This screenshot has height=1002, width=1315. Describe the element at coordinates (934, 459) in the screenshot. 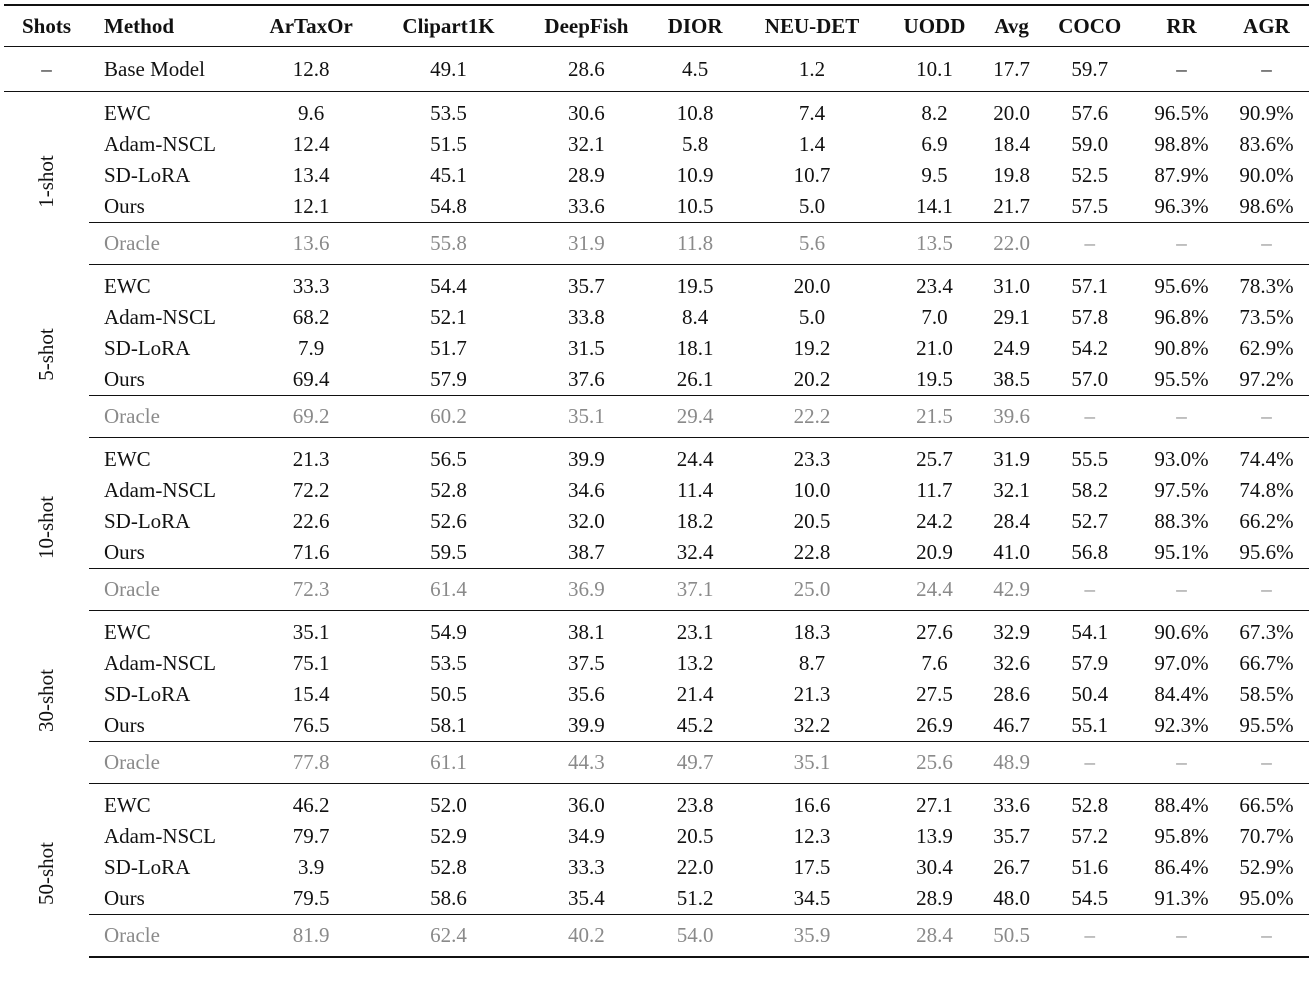

I see `value-cell: 25.7` at that location.